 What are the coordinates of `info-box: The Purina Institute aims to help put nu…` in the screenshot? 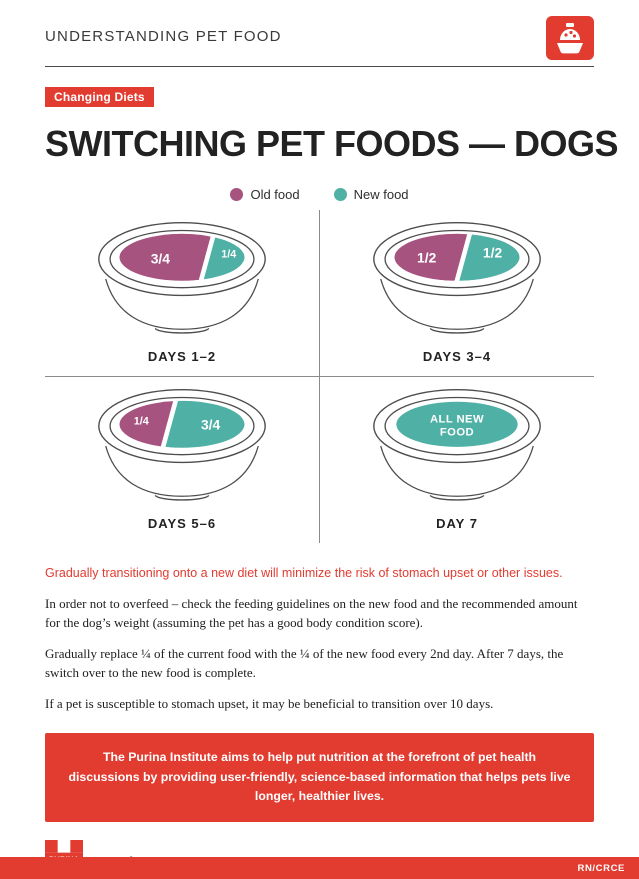 It's located at (319, 778).